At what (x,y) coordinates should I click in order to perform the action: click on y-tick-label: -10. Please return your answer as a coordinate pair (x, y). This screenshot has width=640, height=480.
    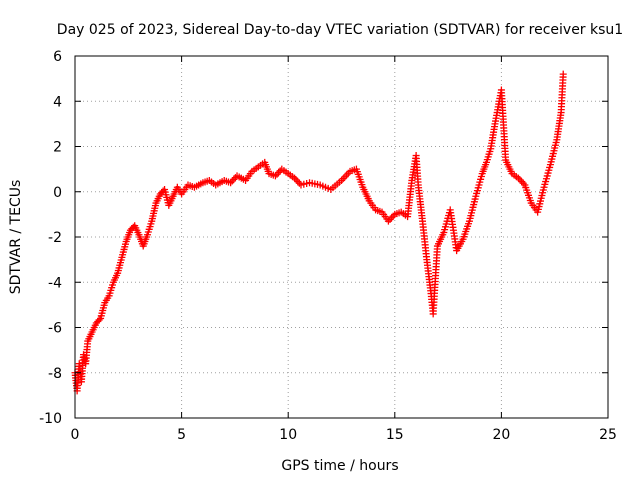
    Looking at the image, I should click on (50, 419).